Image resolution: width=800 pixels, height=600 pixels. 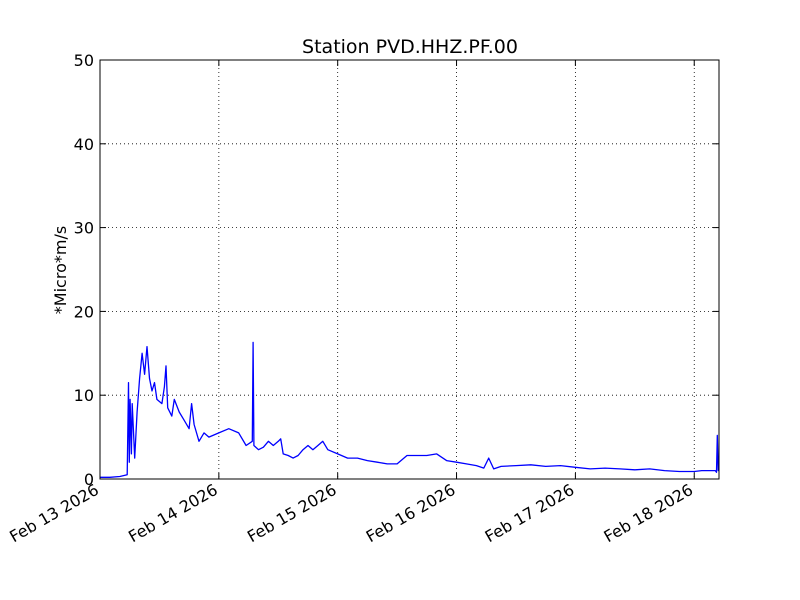 What do you see at coordinates (84, 228) in the screenshot?
I see `y-tick-label: 30` at bounding box center [84, 228].